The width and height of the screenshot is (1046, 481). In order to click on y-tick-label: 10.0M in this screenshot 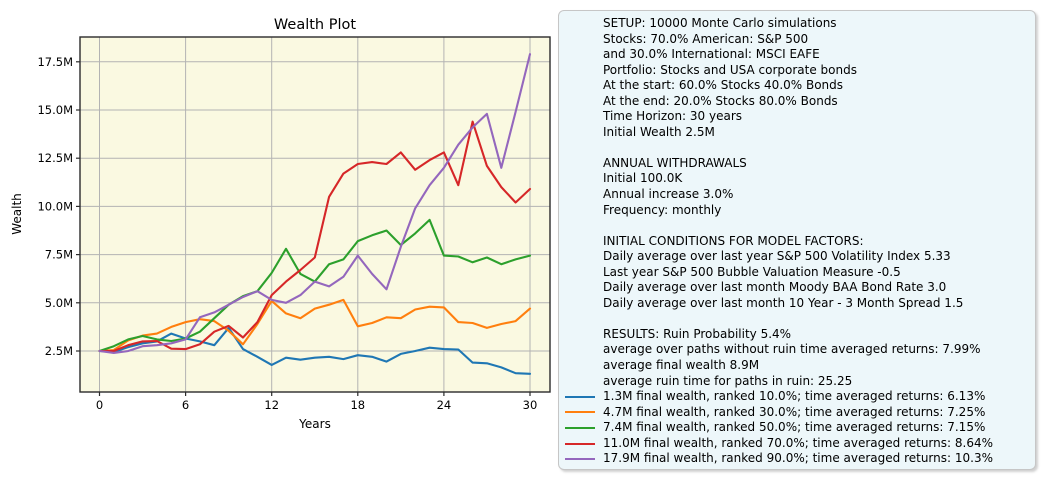, I will do `click(55, 206)`.